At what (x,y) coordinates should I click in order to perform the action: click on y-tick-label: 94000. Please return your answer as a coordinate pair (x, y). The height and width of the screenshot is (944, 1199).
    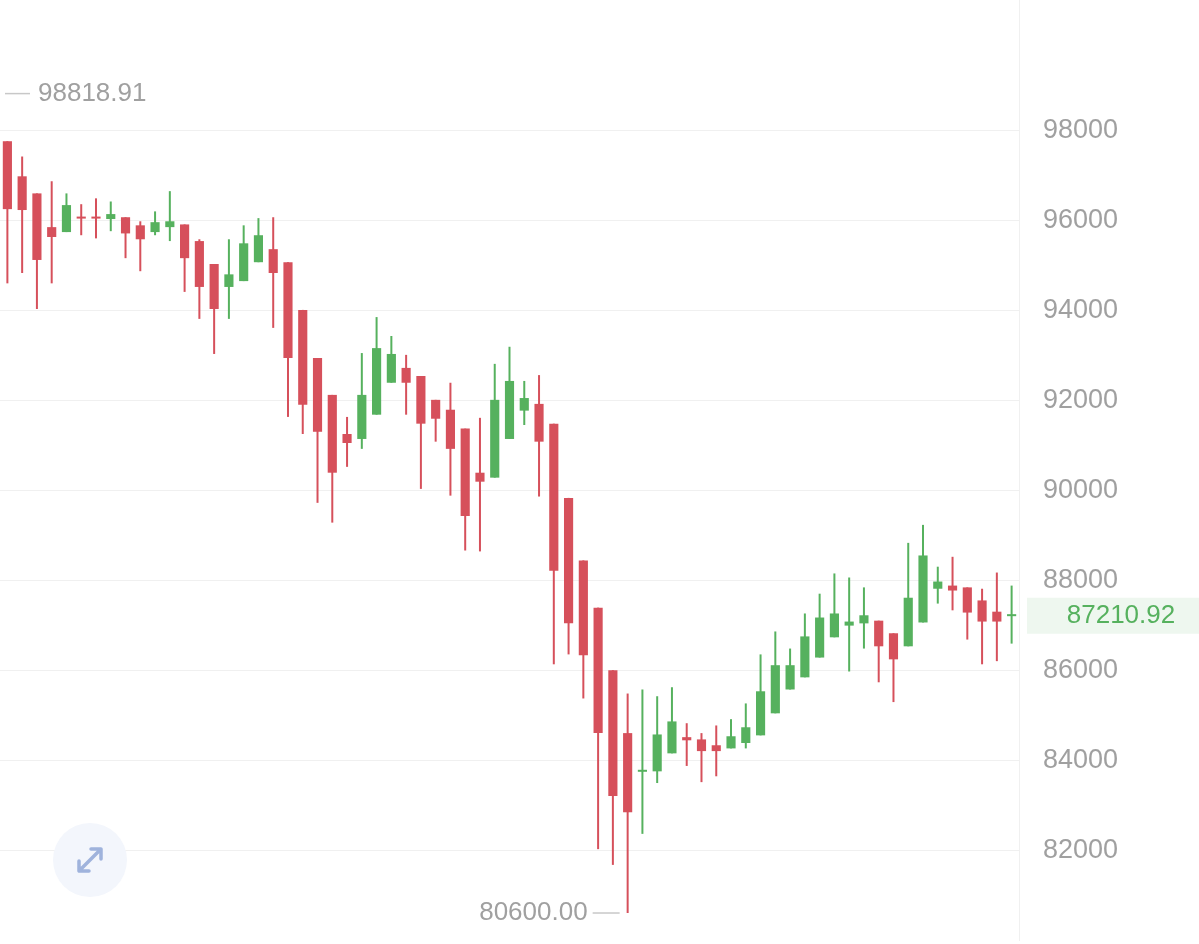
    Looking at the image, I should click on (1081, 308).